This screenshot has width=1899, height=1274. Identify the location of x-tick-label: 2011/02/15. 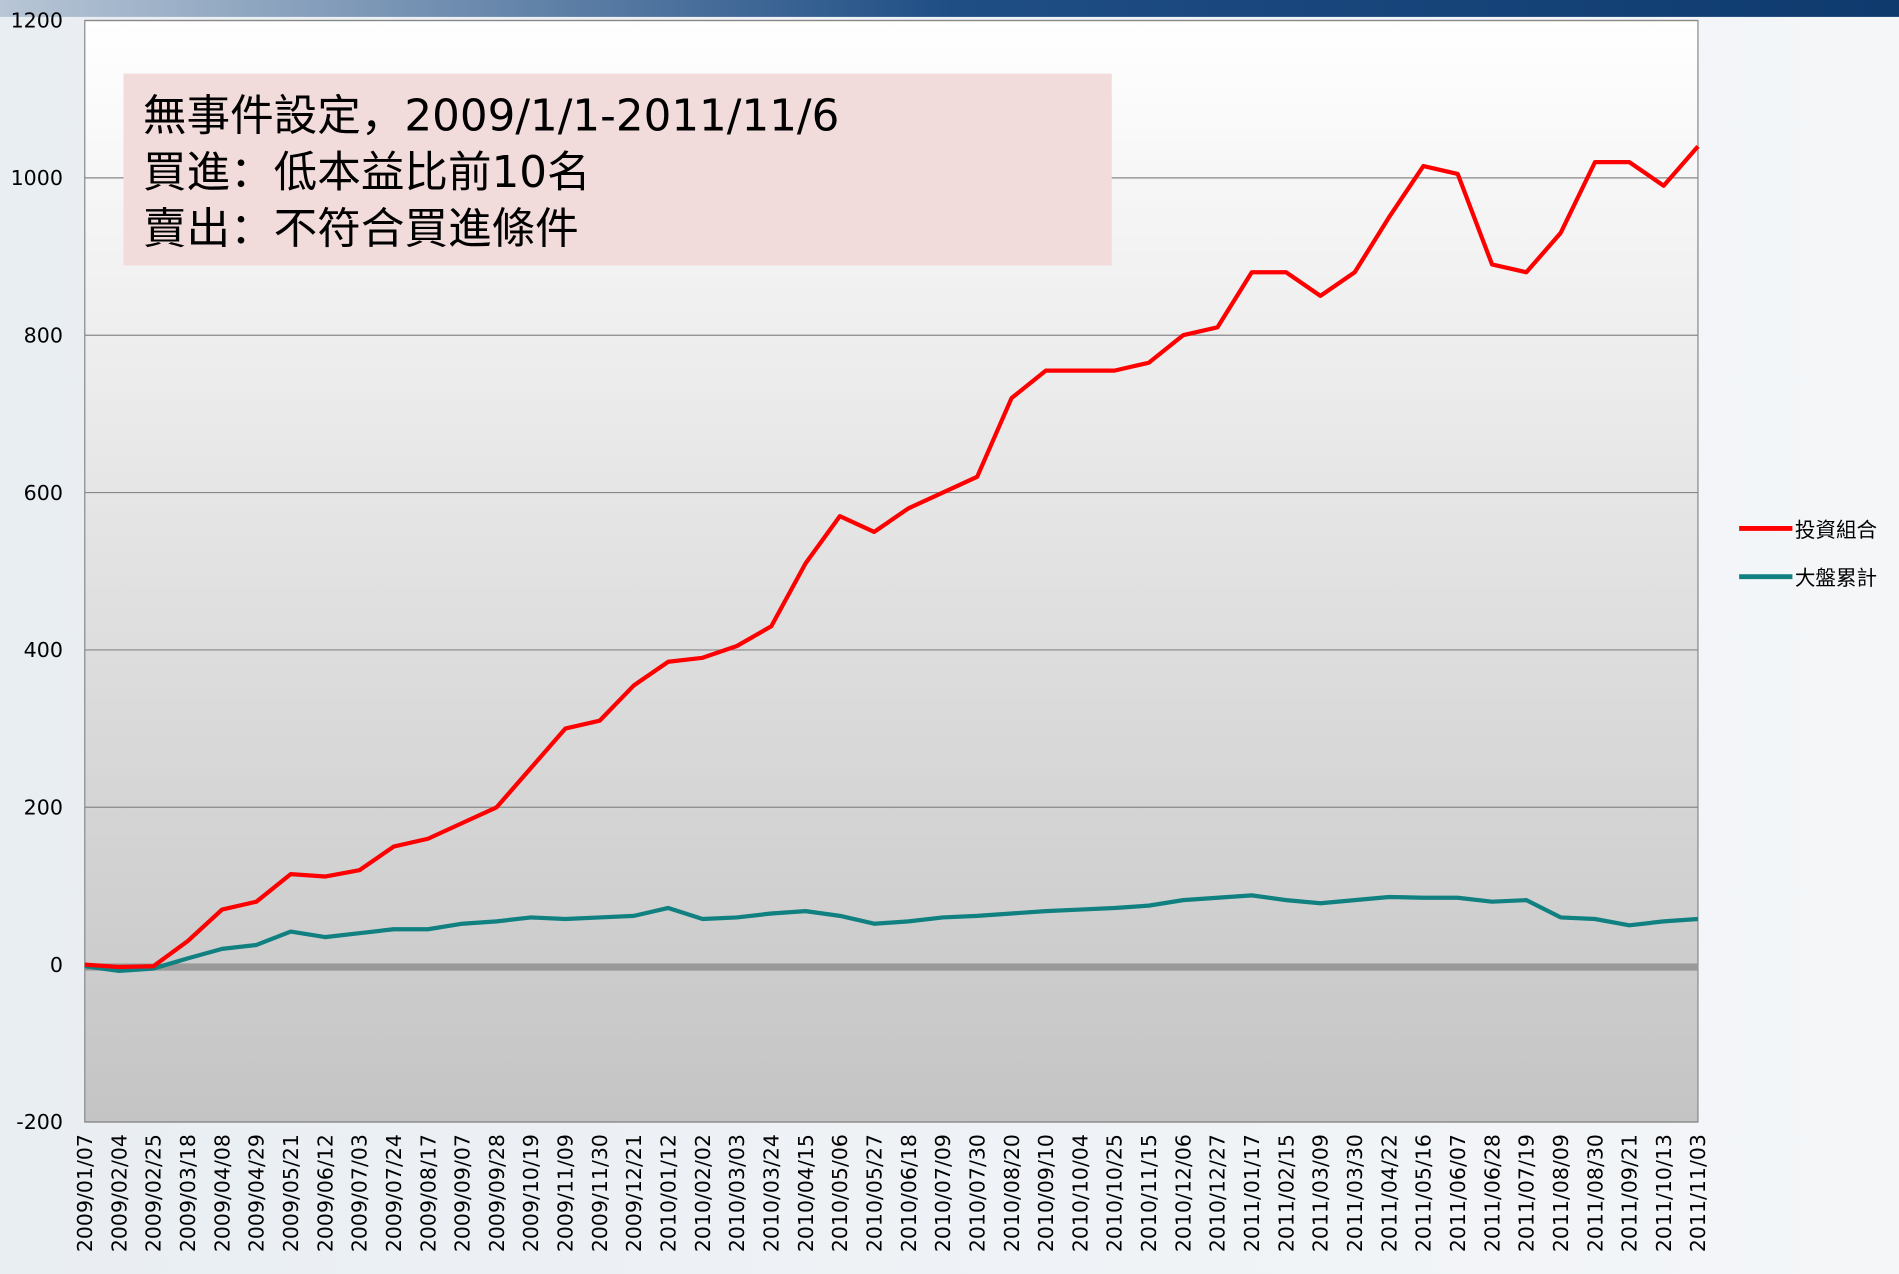
(1286, 1193).